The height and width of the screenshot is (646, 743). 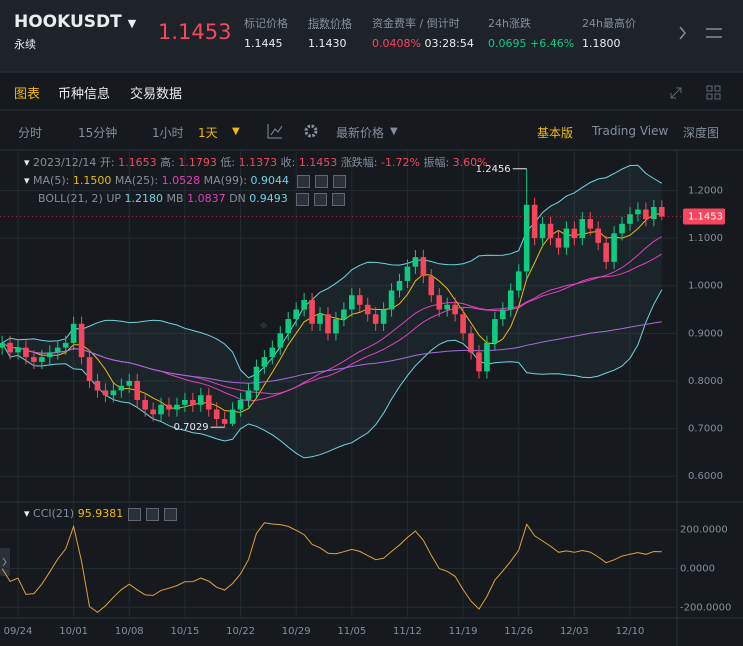 What do you see at coordinates (168, 133) in the screenshot?
I see `interval: 1小时` at bounding box center [168, 133].